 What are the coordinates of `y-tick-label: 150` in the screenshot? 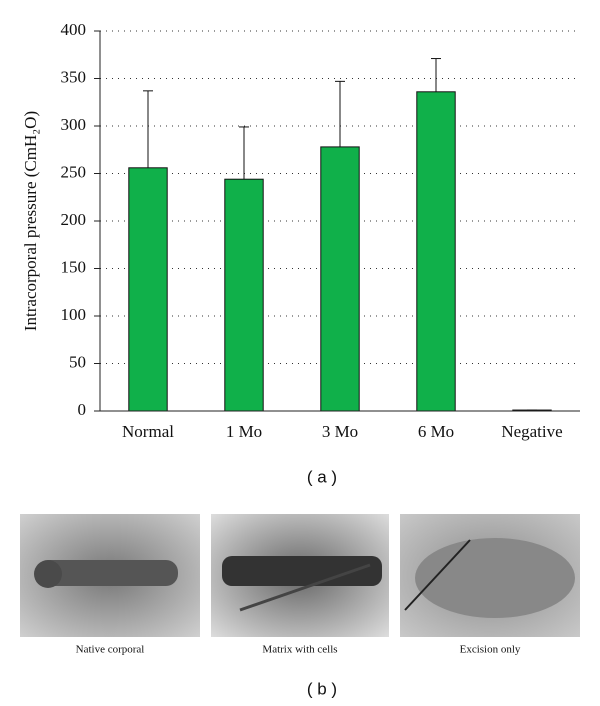 It's located at (74, 266).